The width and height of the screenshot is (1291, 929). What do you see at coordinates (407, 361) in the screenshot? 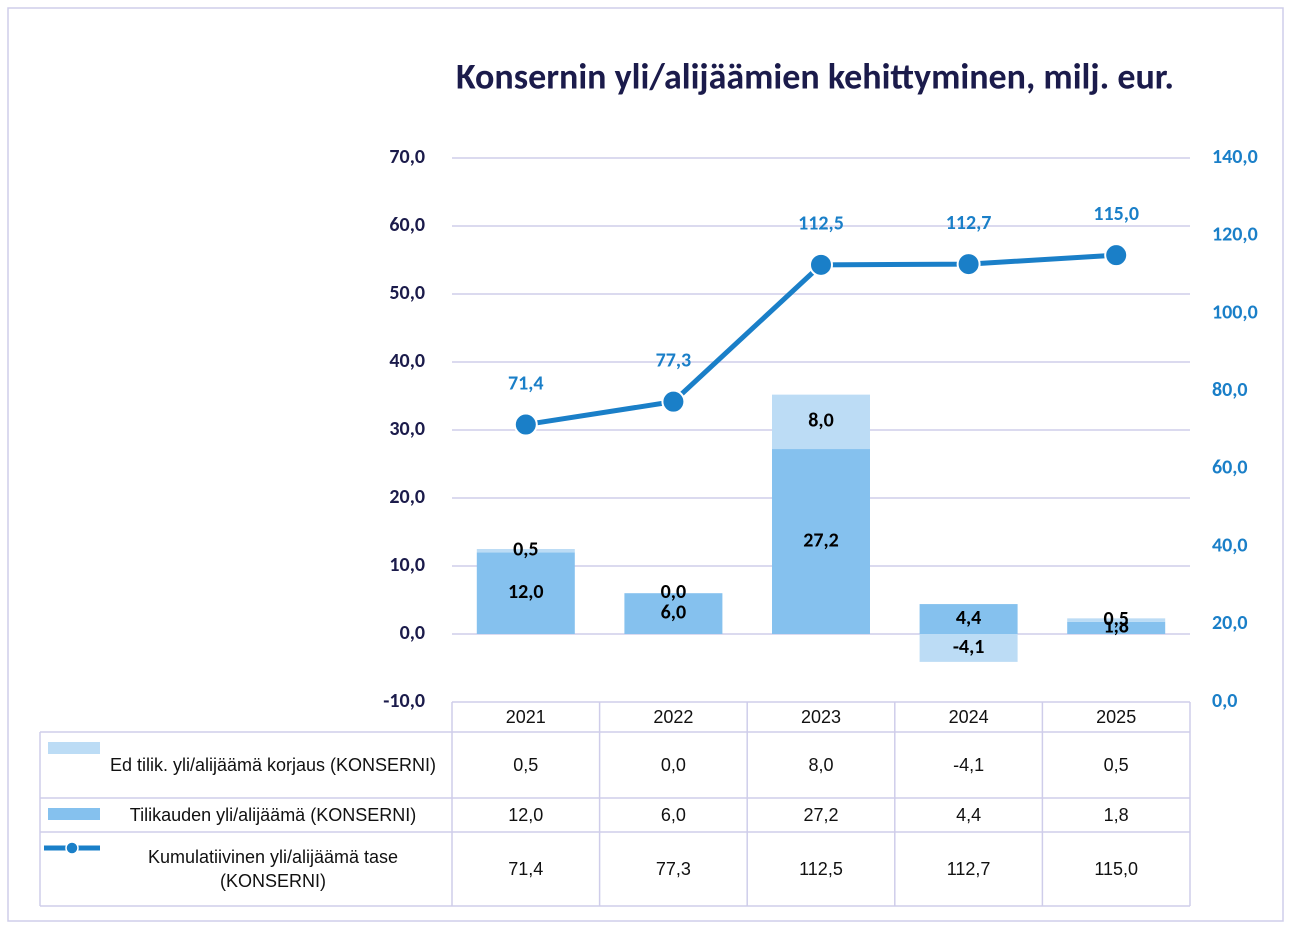
I see `y-tick-label: 40,0` at bounding box center [407, 361].